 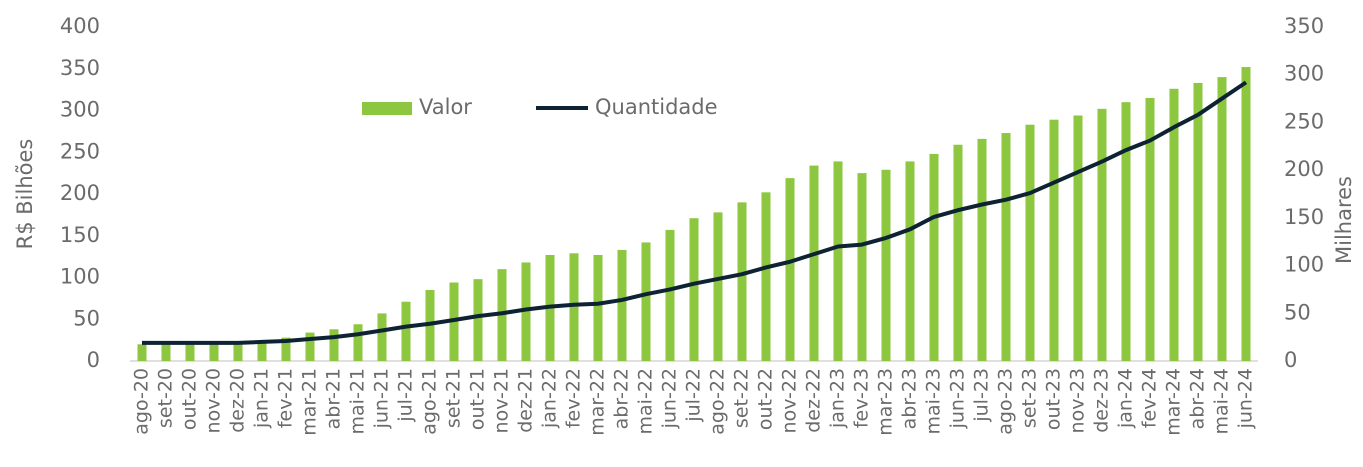 What do you see at coordinates (1054, 399) in the screenshot?
I see `x-tick-label: out-23` at bounding box center [1054, 399].